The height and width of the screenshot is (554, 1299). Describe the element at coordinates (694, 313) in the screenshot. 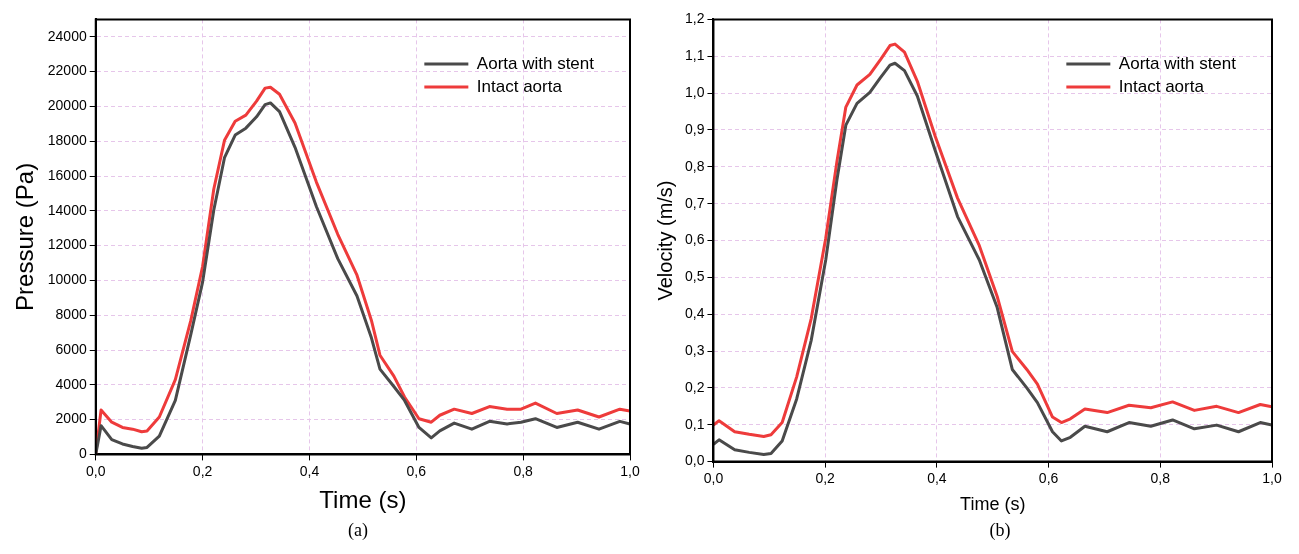

I see `y-tick-label: 0,4` at that location.